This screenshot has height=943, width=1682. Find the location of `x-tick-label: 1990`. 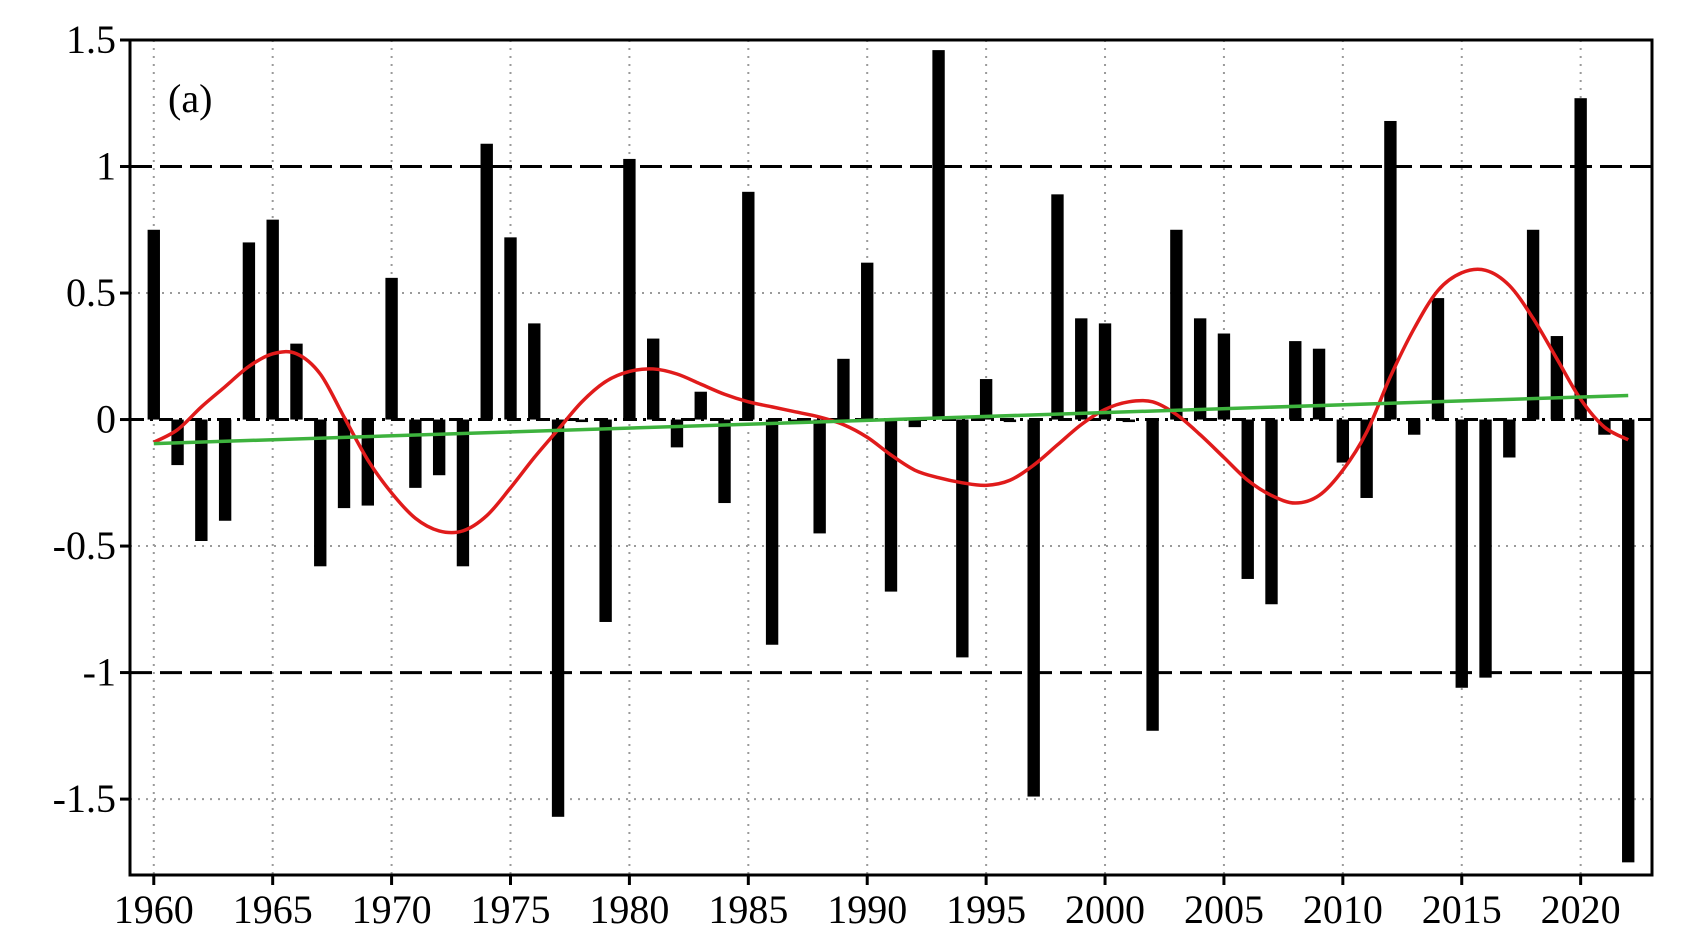

x-tick-label: 1990 is located at coordinates (867, 909).